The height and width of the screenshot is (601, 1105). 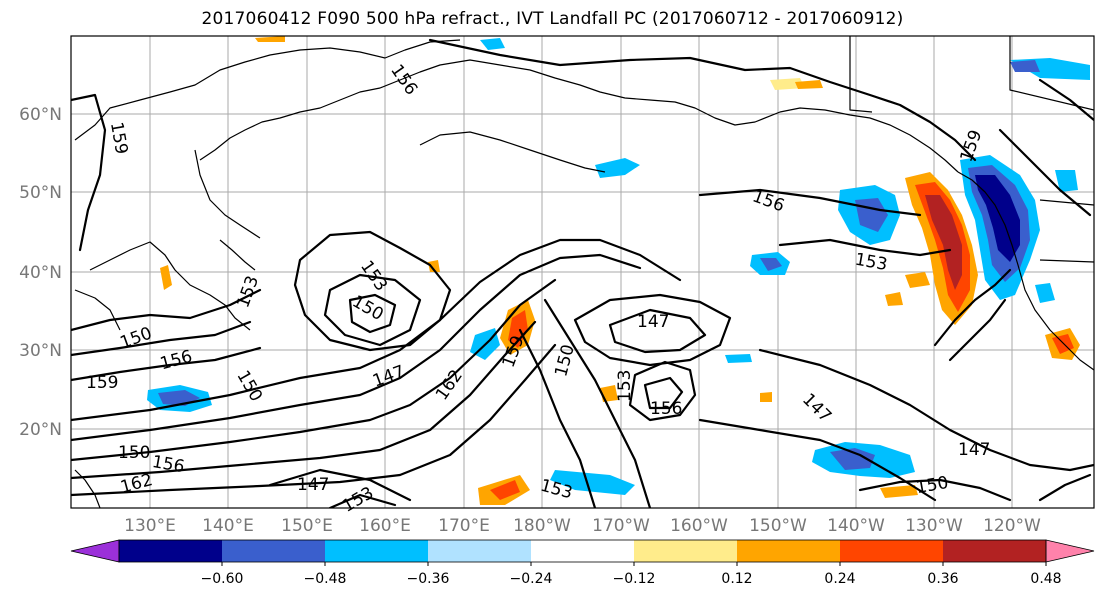 I want to click on colorbar-tick-label: −0.24, so click(x=531, y=579).